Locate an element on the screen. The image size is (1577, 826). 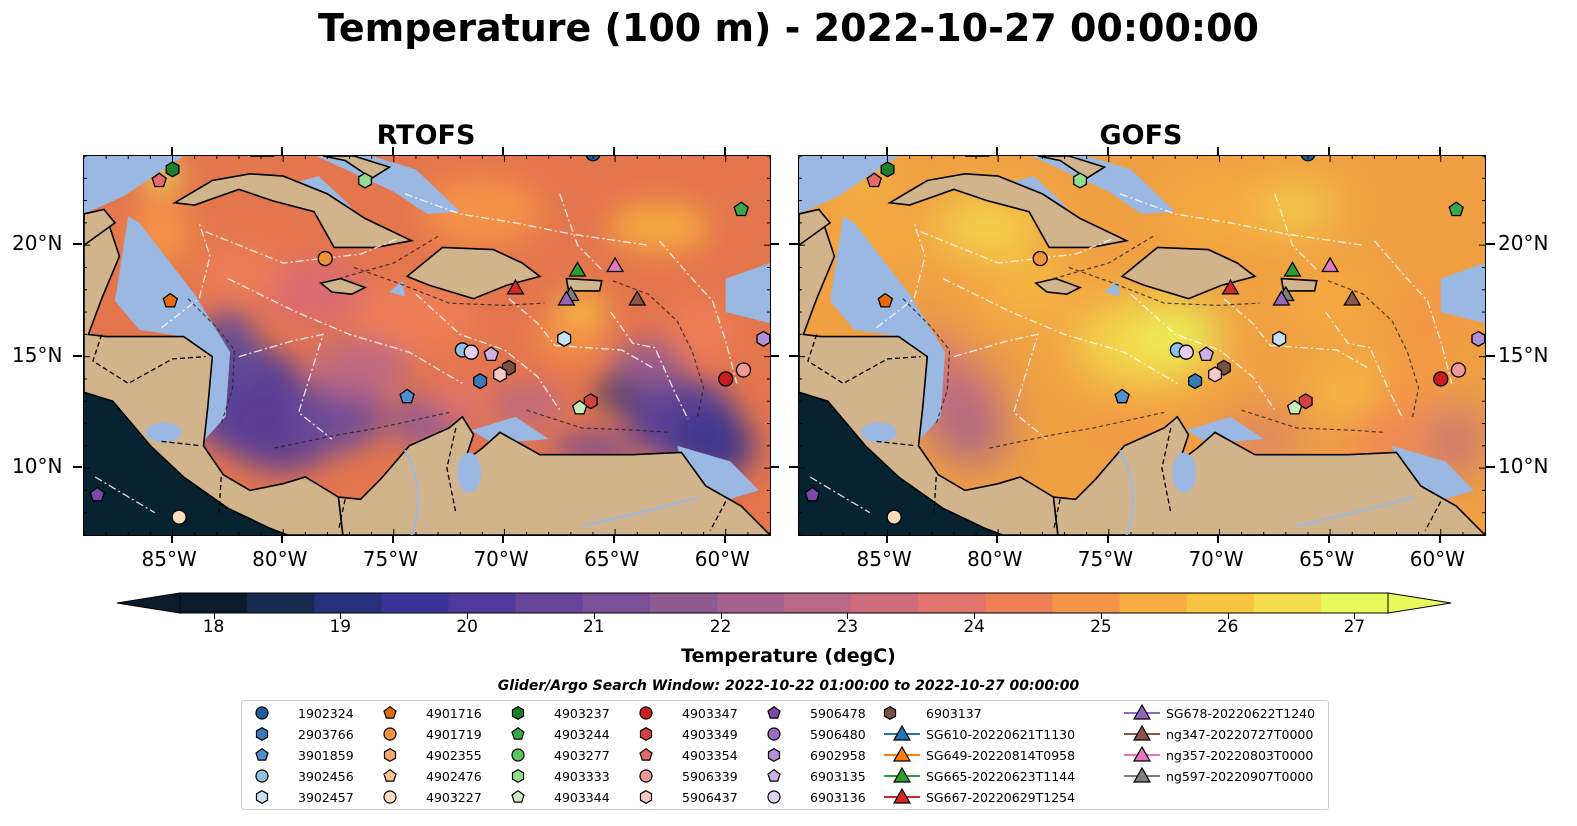
legend-item-label: 5906437 is located at coordinates (710, 797).